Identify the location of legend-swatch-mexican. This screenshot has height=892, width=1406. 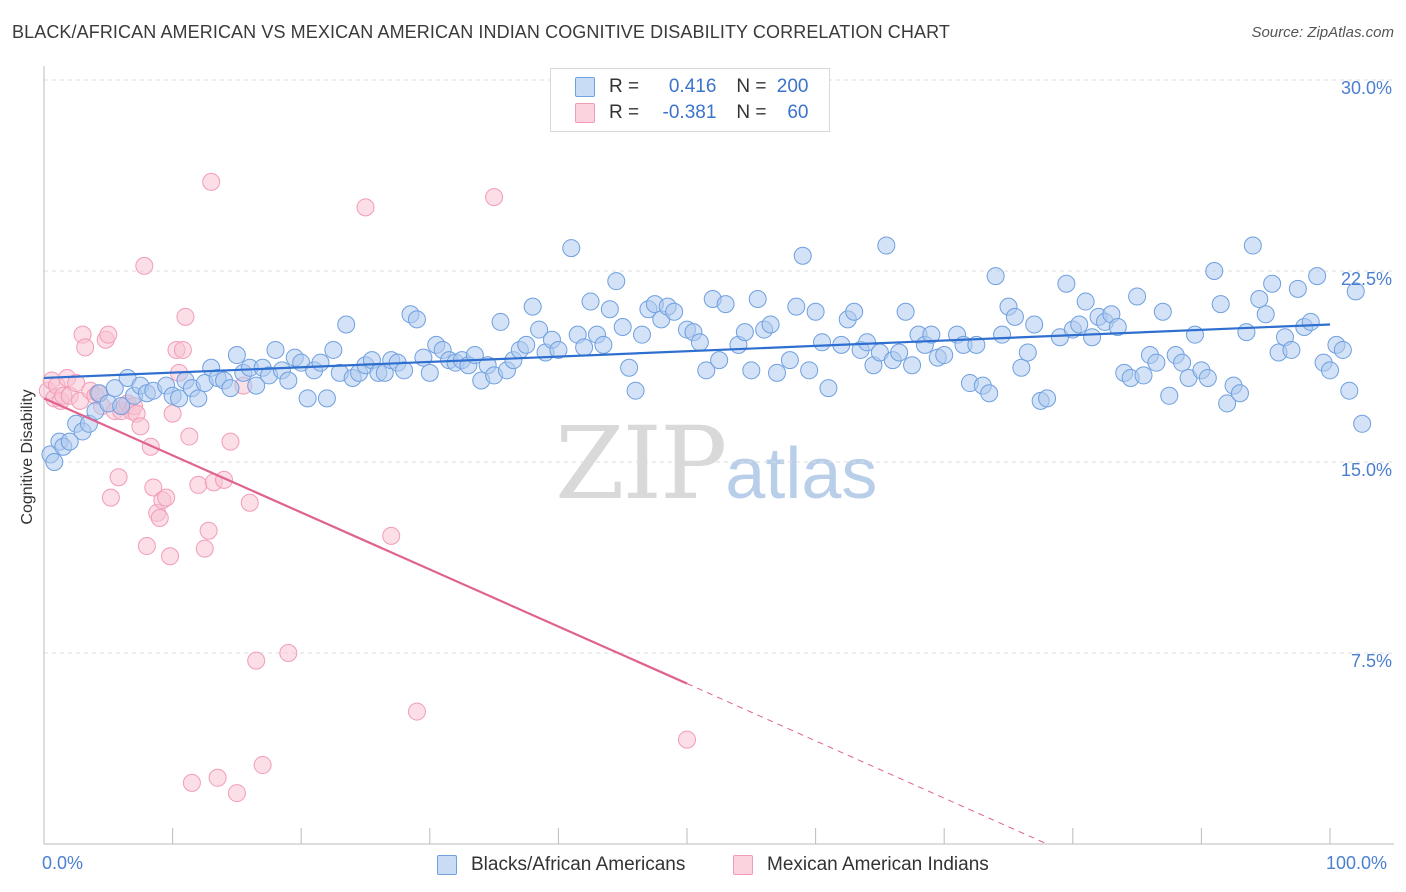
(743, 865).